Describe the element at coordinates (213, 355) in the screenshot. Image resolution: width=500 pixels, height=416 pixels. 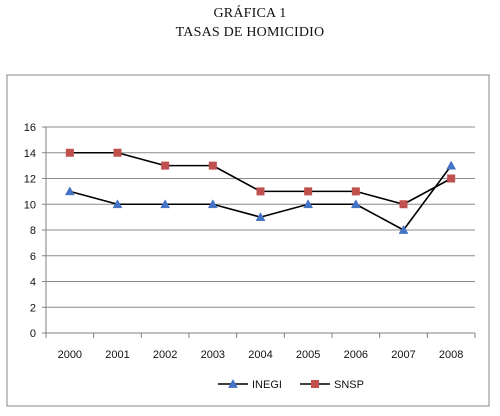
I see `x-tick-label-2003: 2003` at that location.